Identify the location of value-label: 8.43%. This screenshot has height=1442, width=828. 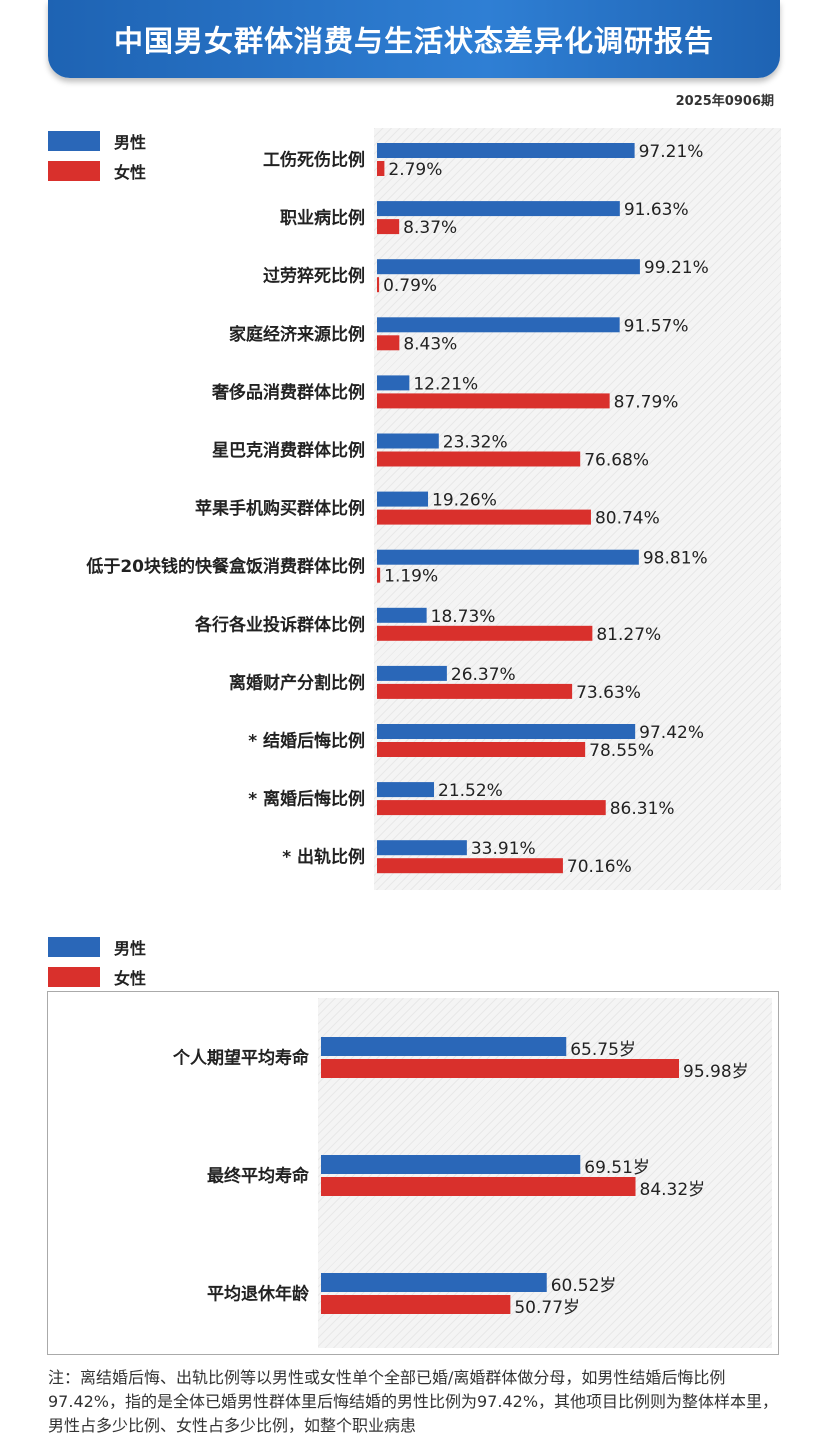
(430, 344).